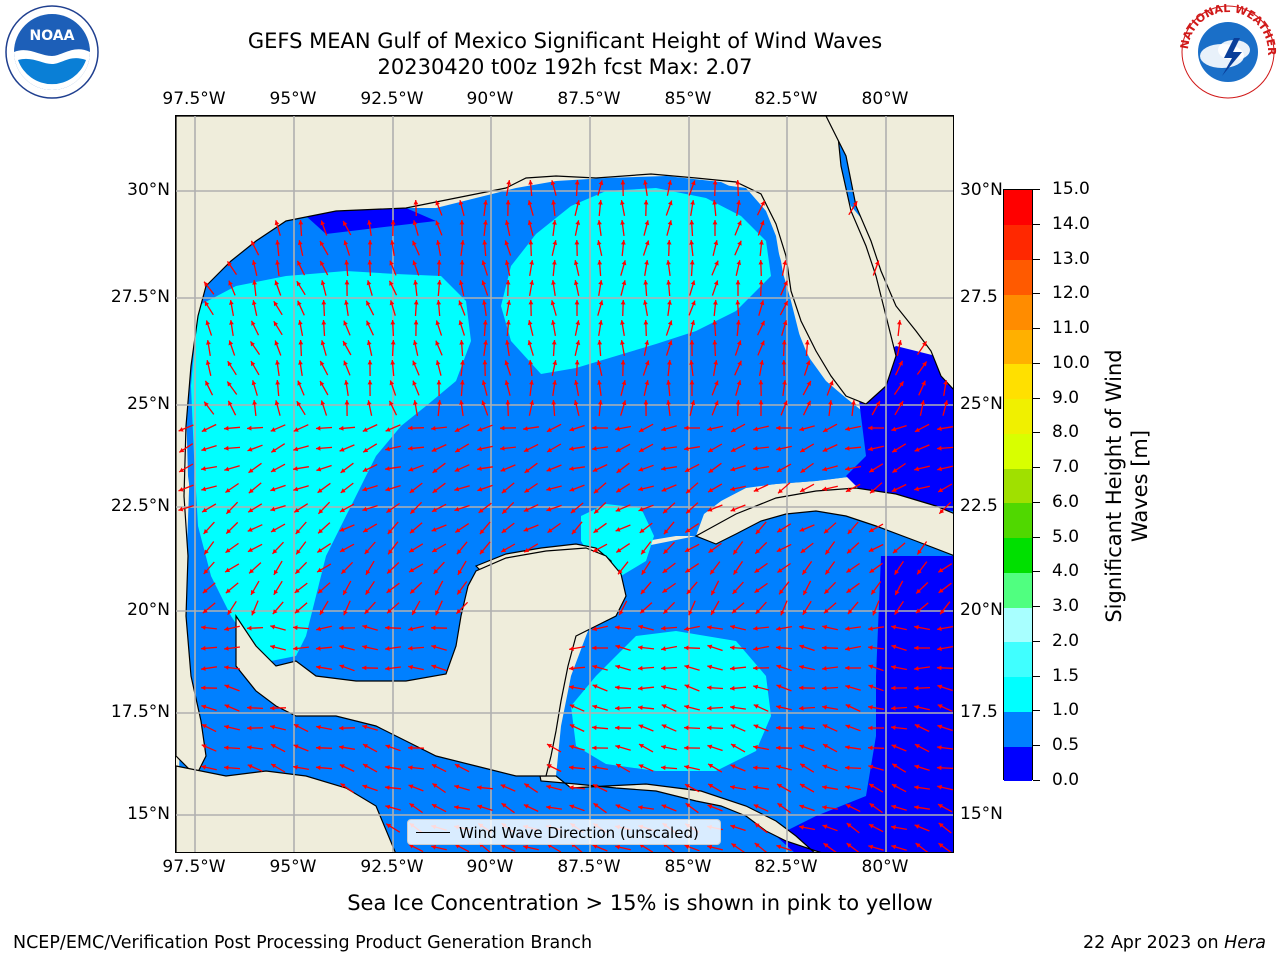 This screenshot has width=1280, height=960. What do you see at coordinates (1066, 571) in the screenshot?
I see `colorbar-tick-label-6: 4.0` at bounding box center [1066, 571].